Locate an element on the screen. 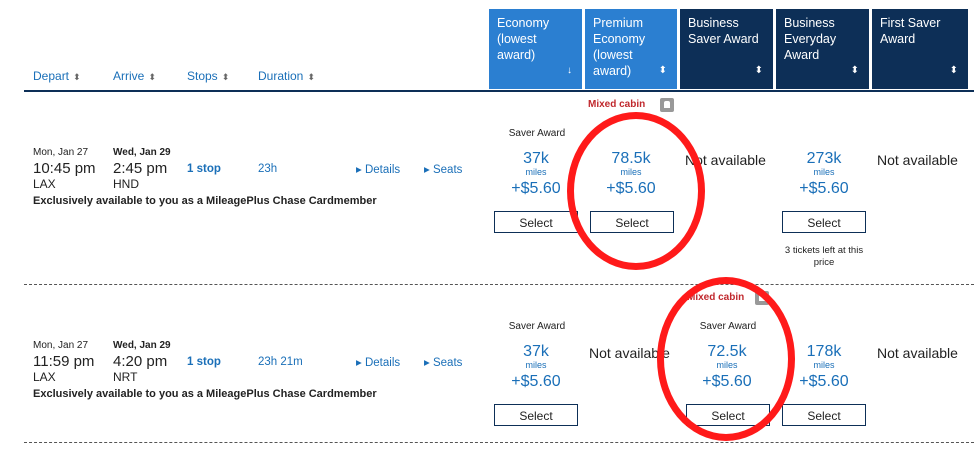 This screenshot has width=974, height=453. sort-duration: Duration ⬍ is located at coordinates (286, 76).